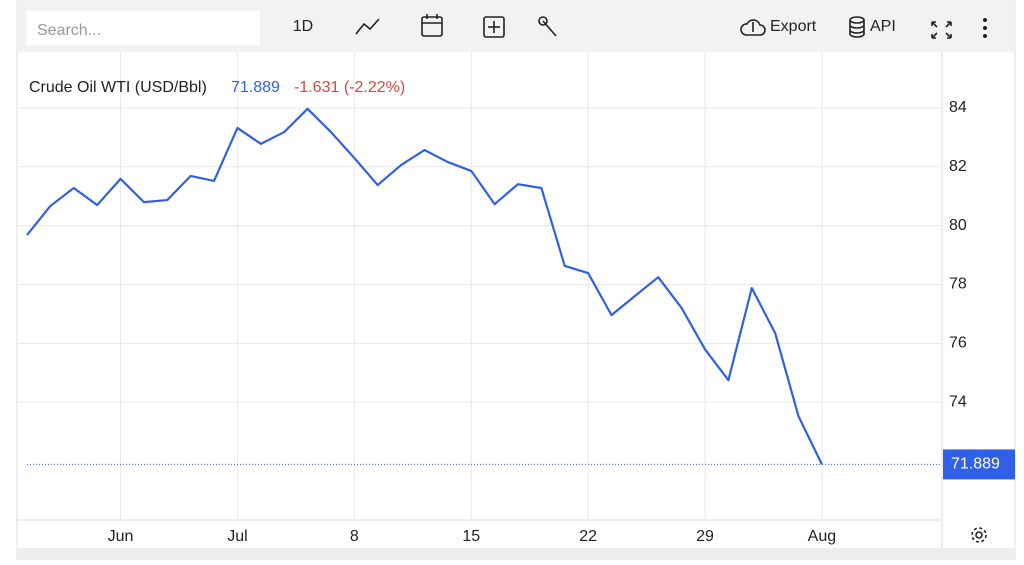  Describe the element at coordinates (883, 26) in the screenshot. I see `api-button: API` at that location.